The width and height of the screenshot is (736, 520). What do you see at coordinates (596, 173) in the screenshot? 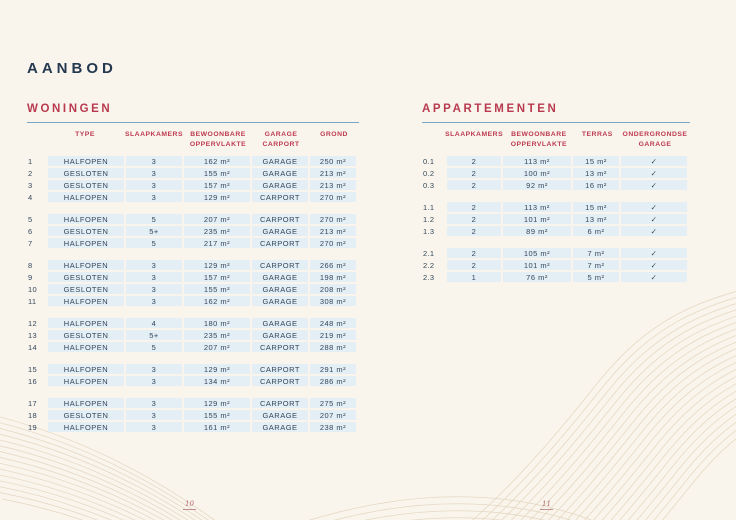
I see `table-cell-terras: 13 m²` at bounding box center [596, 173].